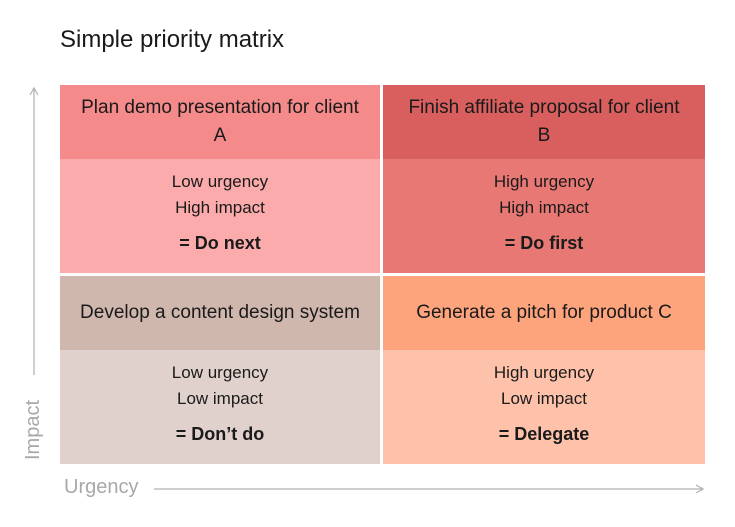 Image resolution: width=735 pixels, height=527 pixels. Describe the element at coordinates (429, 489) in the screenshot. I see `x-axis-arrow` at that location.